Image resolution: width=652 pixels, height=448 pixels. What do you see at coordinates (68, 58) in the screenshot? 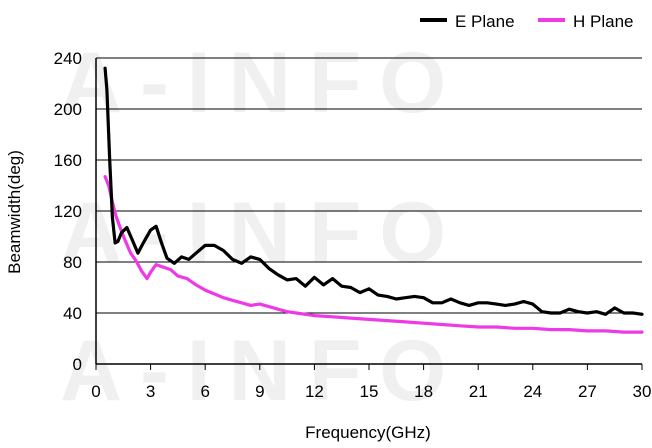
I see `y-tick-label-240: 240` at bounding box center [68, 58].